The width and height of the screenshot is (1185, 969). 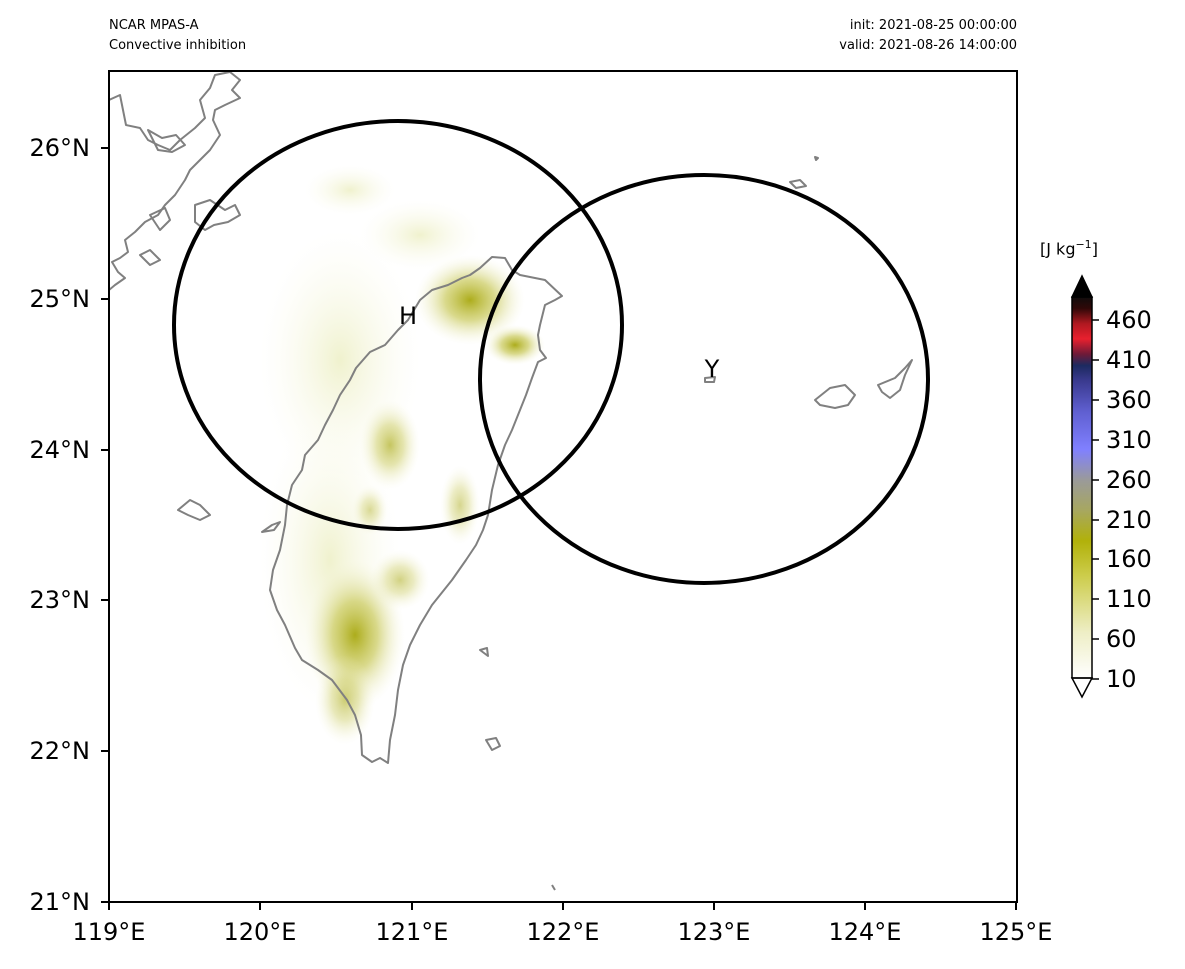 I want to click on colorbar-tick-label: 260, so click(x=1129, y=480).